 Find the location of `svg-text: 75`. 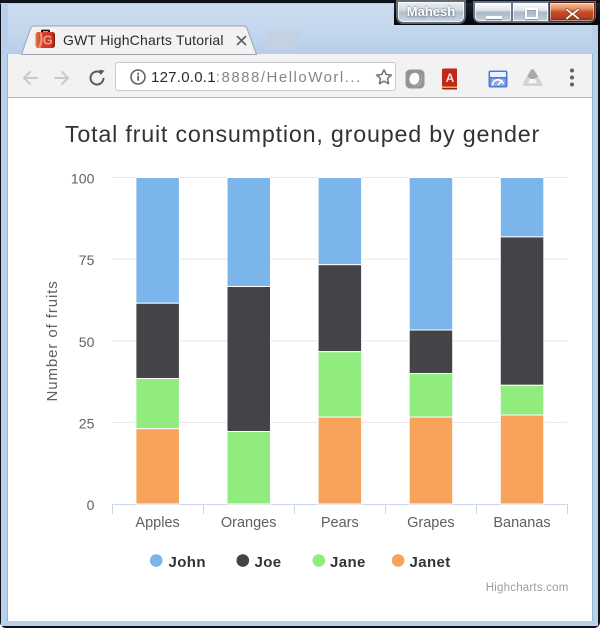

svg-text: 75 is located at coordinates (87, 260).